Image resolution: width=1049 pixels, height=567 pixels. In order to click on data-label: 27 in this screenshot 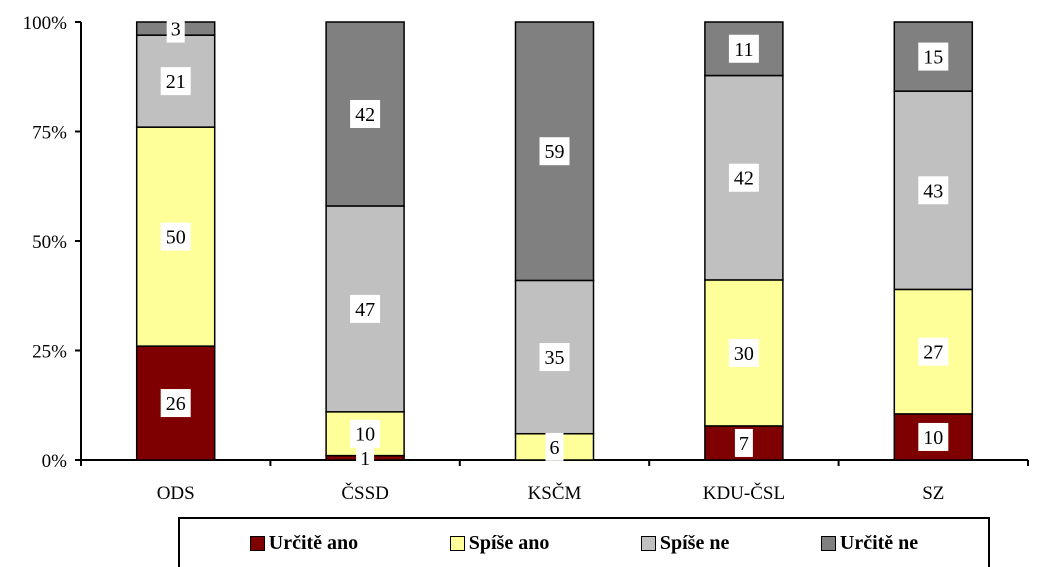, I will do `click(933, 353)`.